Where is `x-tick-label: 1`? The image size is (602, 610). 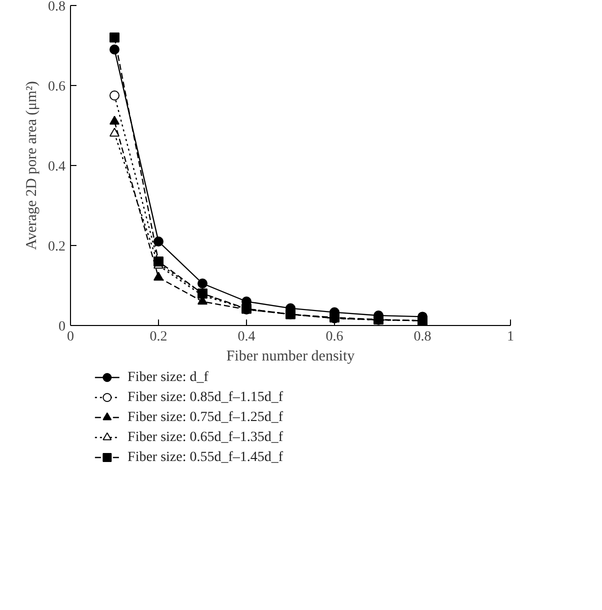
x-tick-label: 1 is located at coordinates (510, 337).